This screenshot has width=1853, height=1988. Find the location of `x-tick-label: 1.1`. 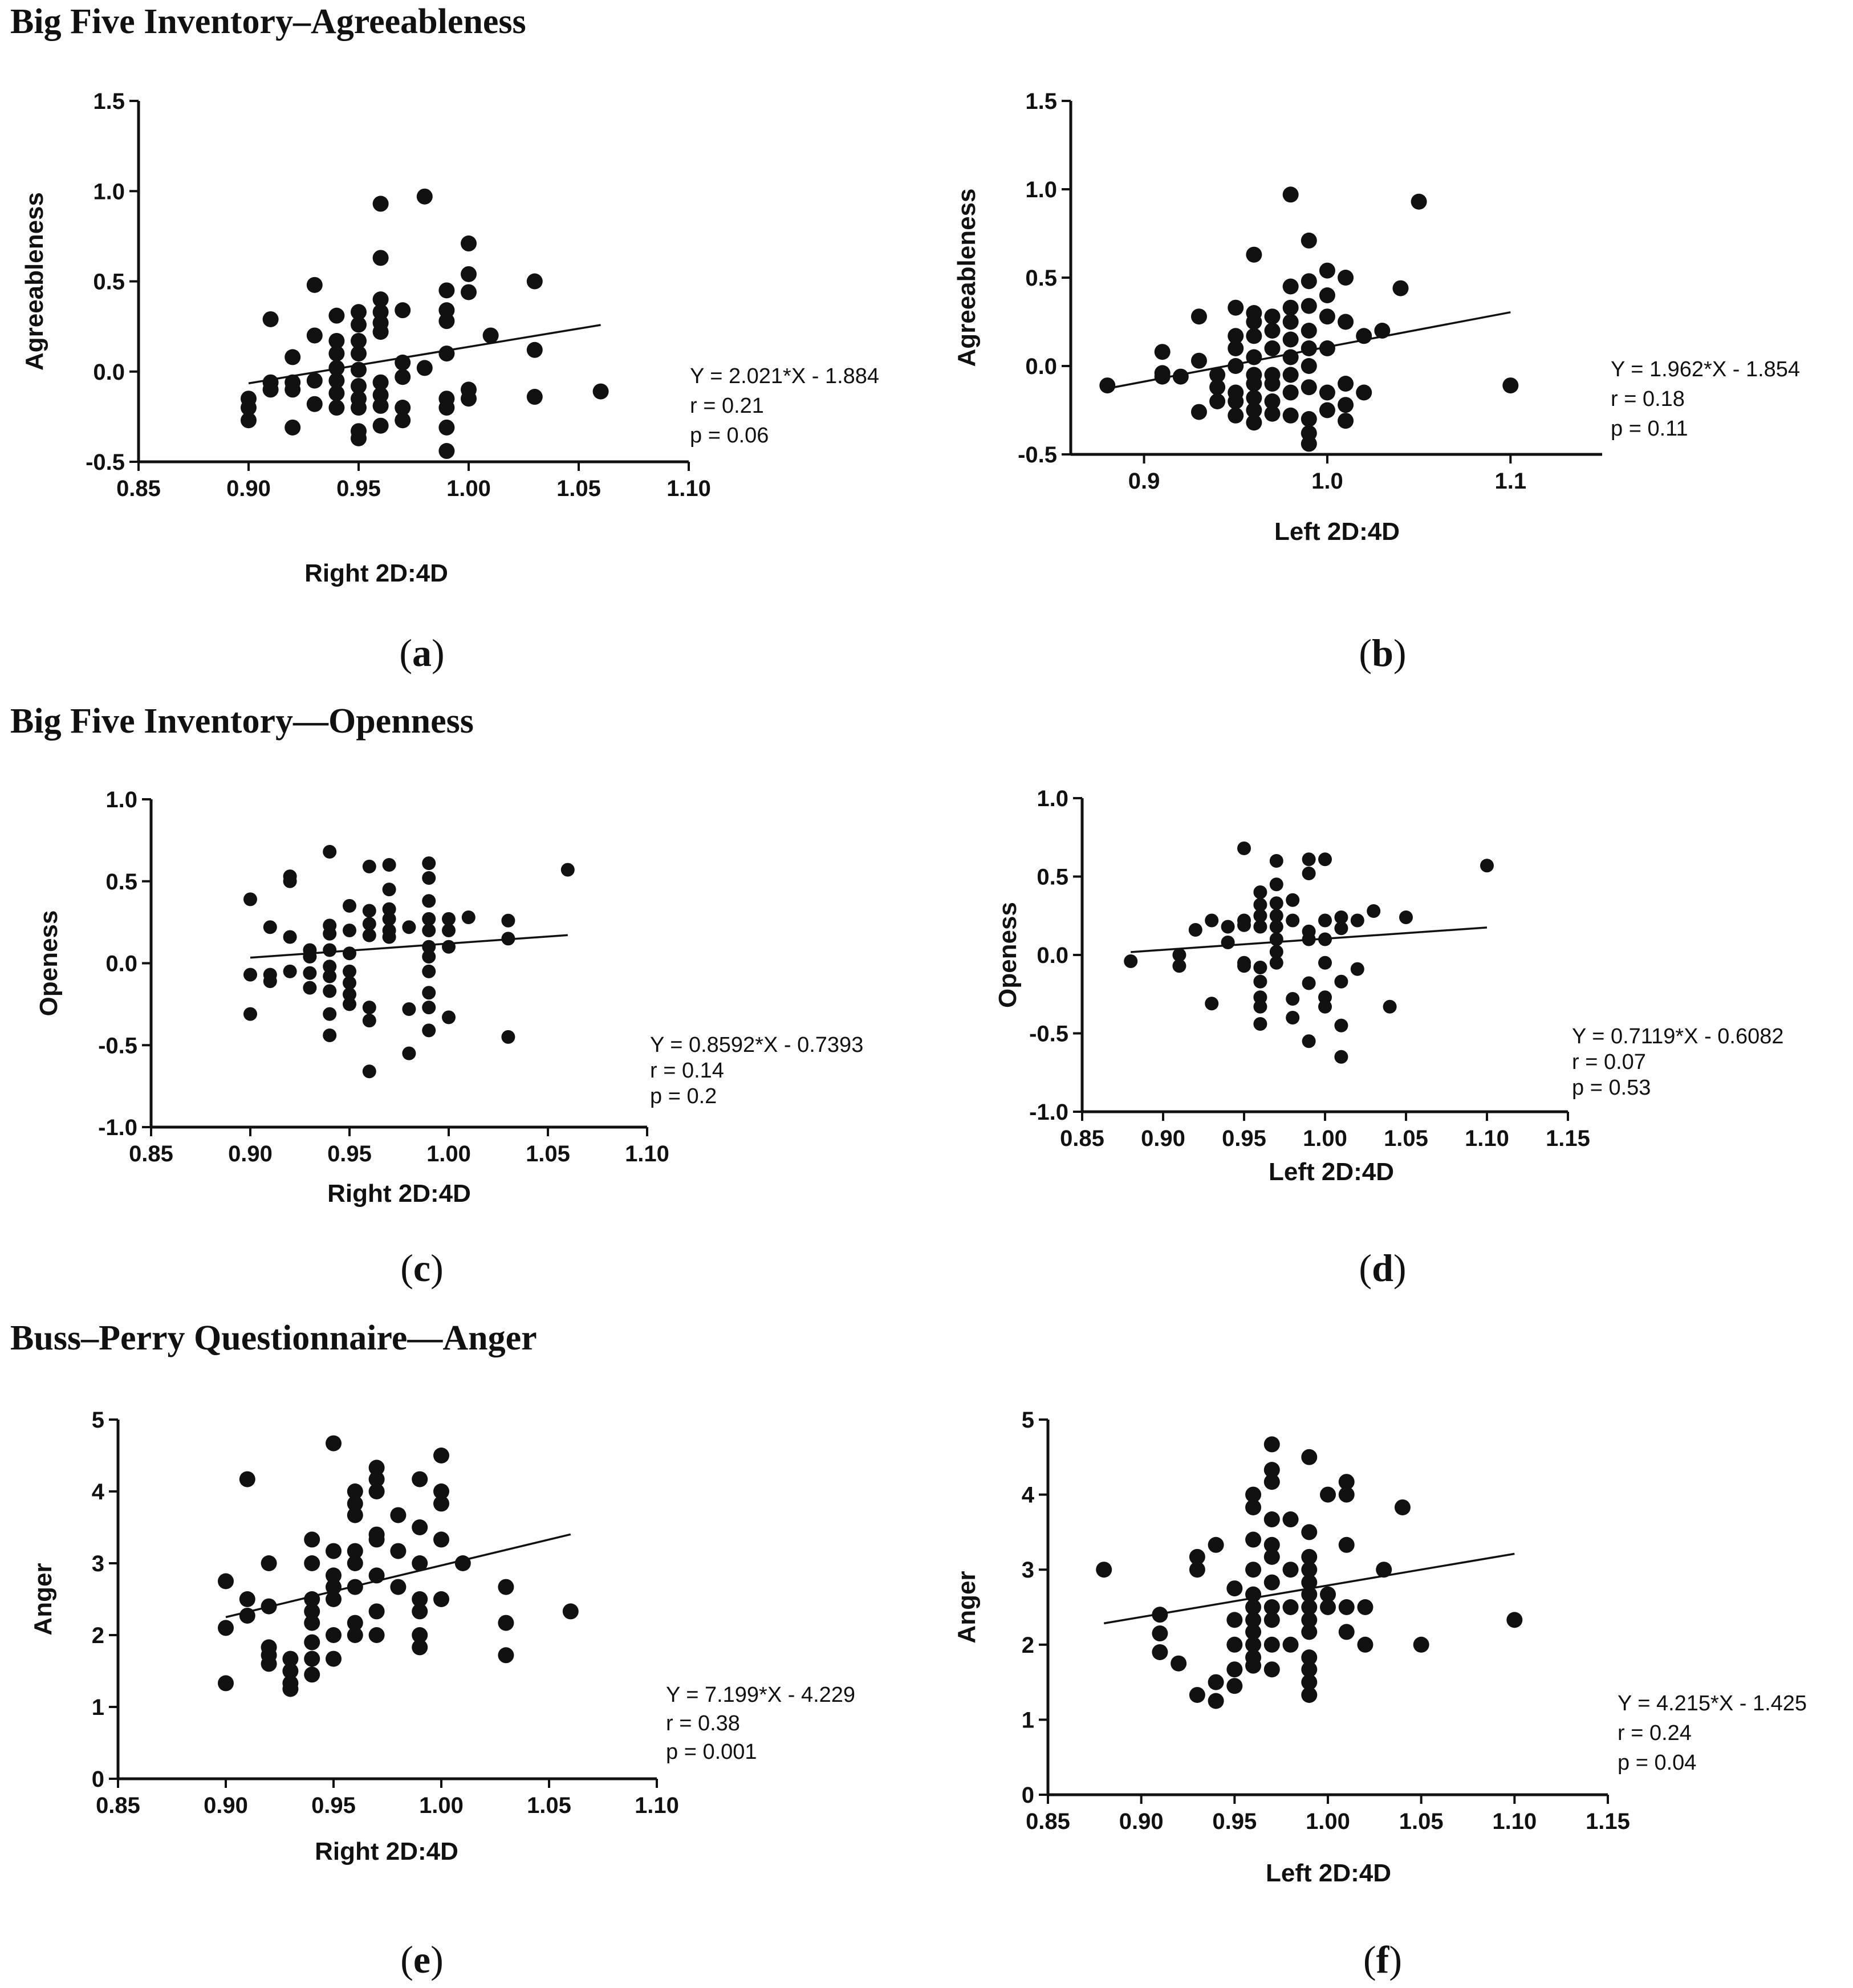

x-tick-label: 1.1 is located at coordinates (1511, 481).